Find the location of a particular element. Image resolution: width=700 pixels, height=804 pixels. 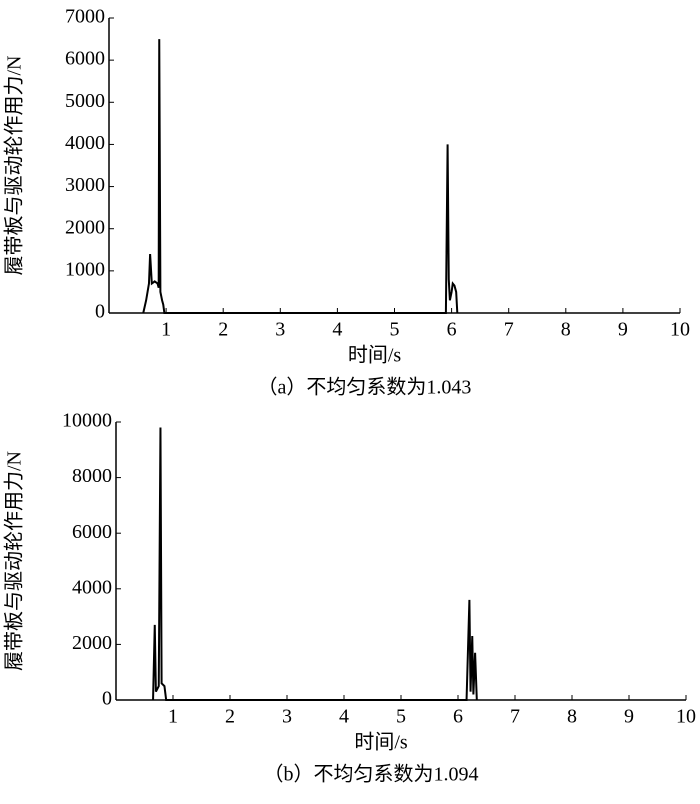

y-tick-label: 10000 is located at coordinates (87, 421).